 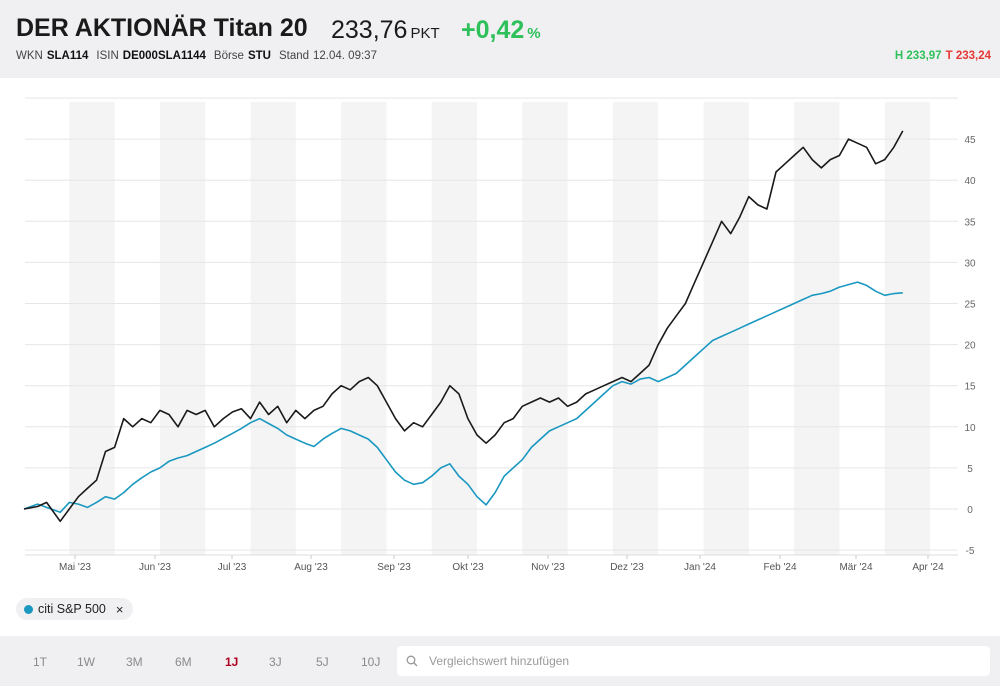 What do you see at coordinates (228, 56) in the screenshot?
I see `boerse-label: Börse` at bounding box center [228, 56].